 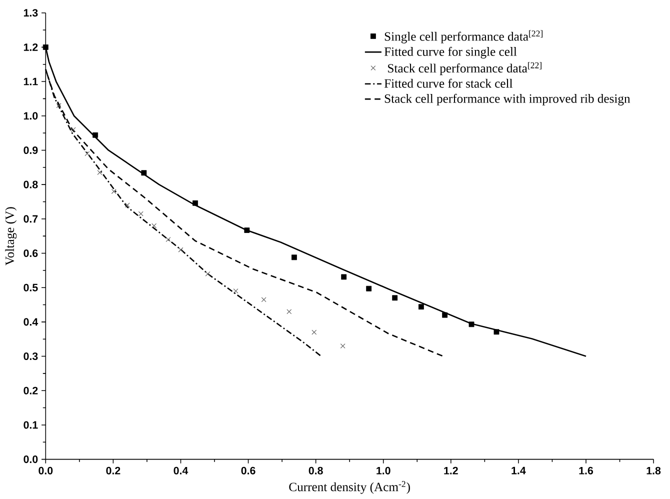 What do you see at coordinates (31, 184) in the screenshot?
I see `y-tick-label: 0.8` at bounding box center [31, 184].